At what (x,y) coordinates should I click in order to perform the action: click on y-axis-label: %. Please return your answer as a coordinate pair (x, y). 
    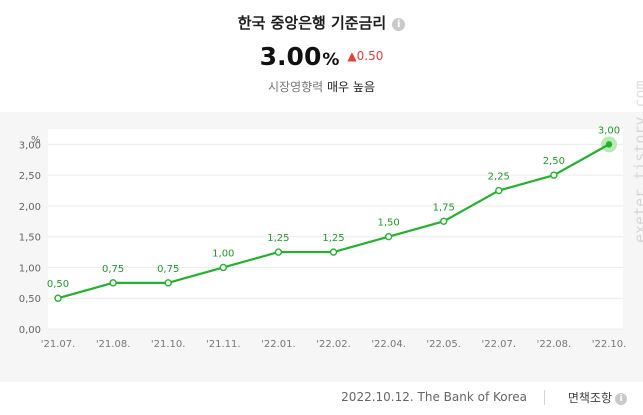
    Looking at the image, I should click on (36, 140).